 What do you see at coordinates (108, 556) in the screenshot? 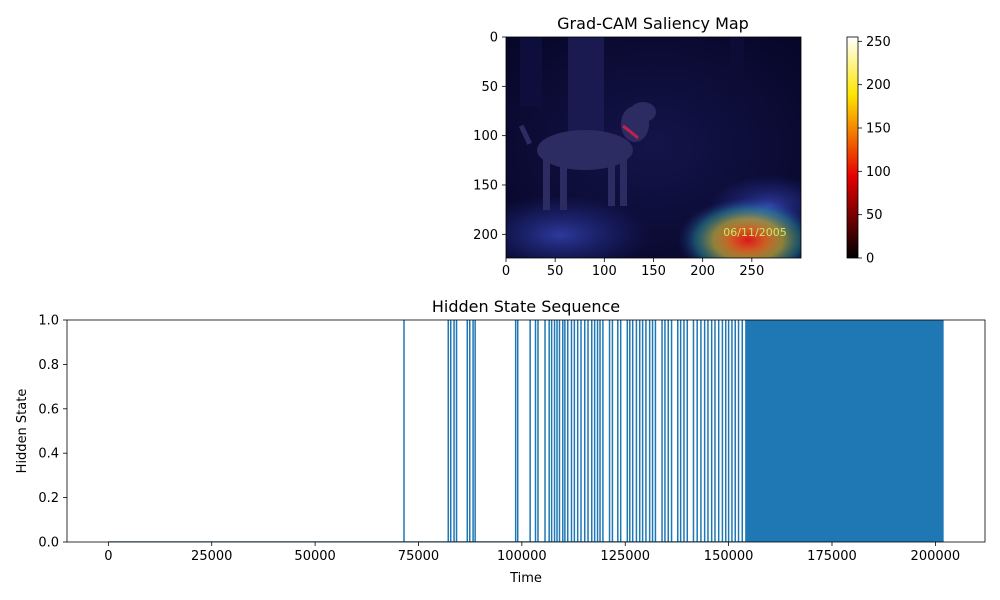
I see `hidden-state-x-tick-label: 0` at bounding box center [108, 556].